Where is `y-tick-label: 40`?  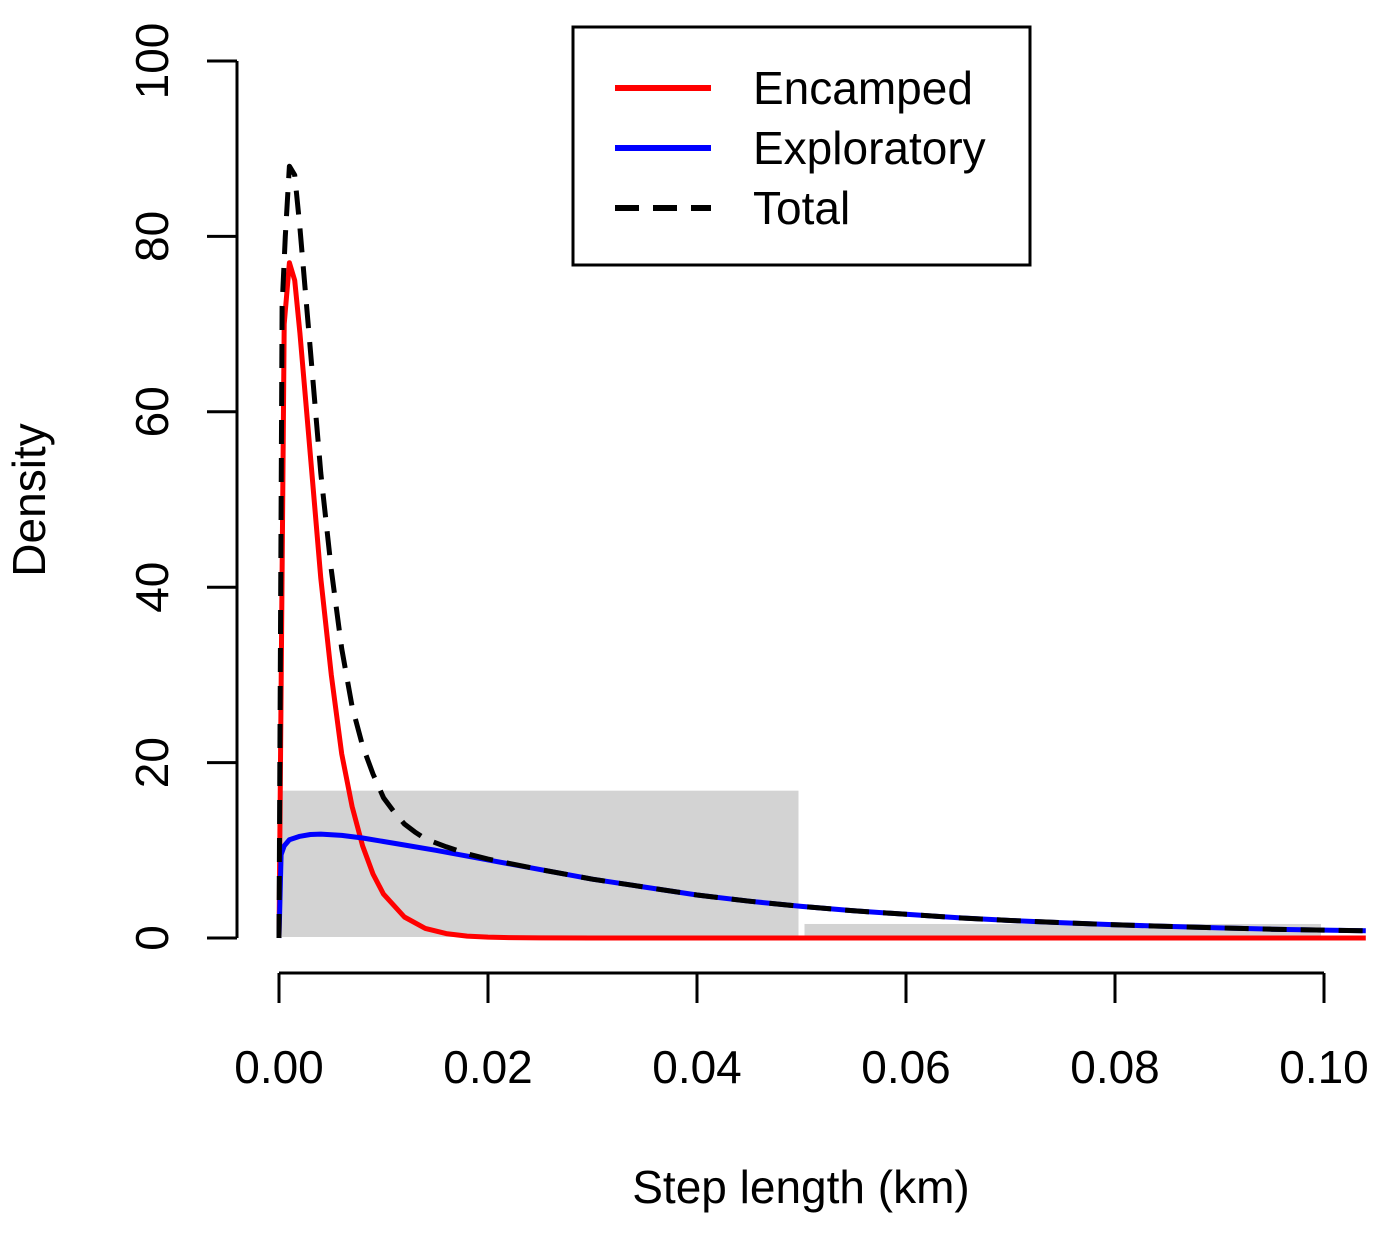
y-tick-label: 40 is located at coordinates (152, 587).